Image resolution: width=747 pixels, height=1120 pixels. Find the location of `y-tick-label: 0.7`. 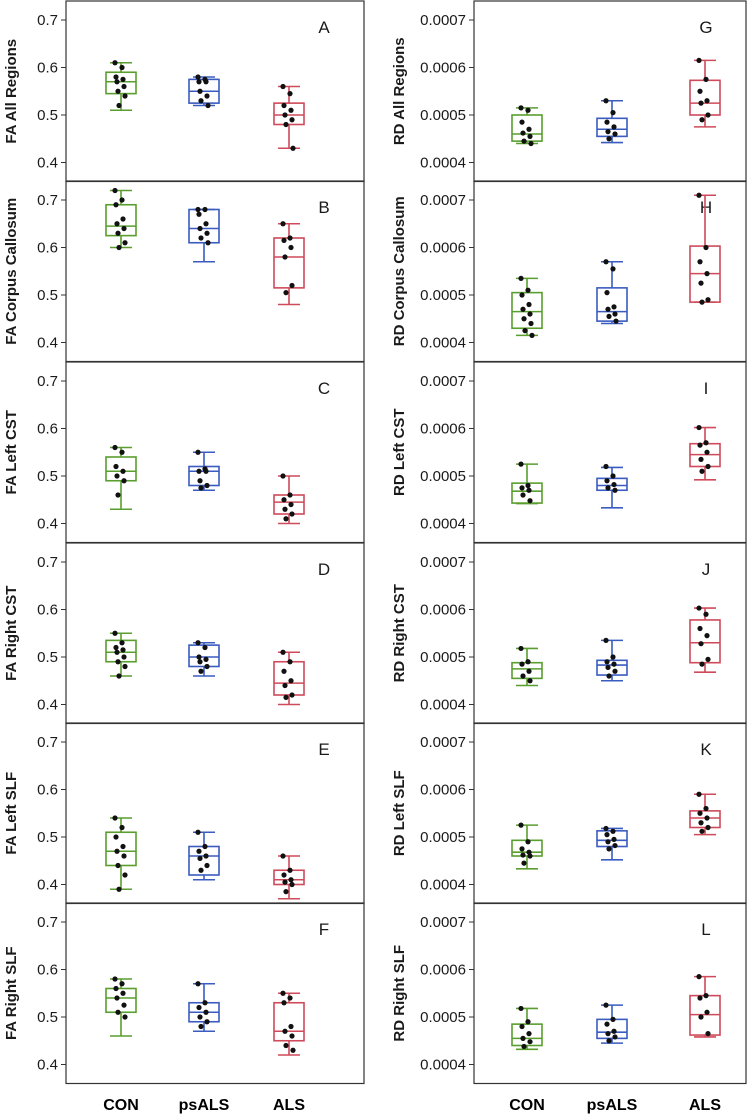

y-tick-label: 0.7 is located at coordinates (47, 922).